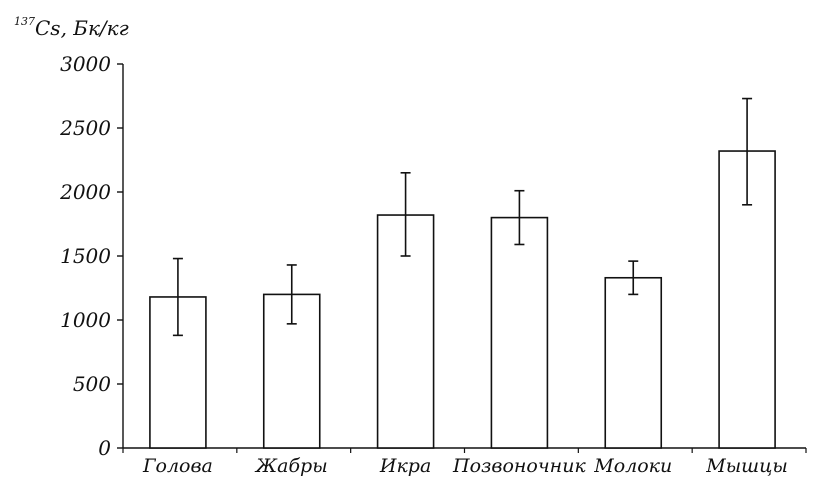 Image resolution: width=816 pixels, height=481 pixels. I want to click on y-axis-label-isotope-mass: 137, so click(24, 22).